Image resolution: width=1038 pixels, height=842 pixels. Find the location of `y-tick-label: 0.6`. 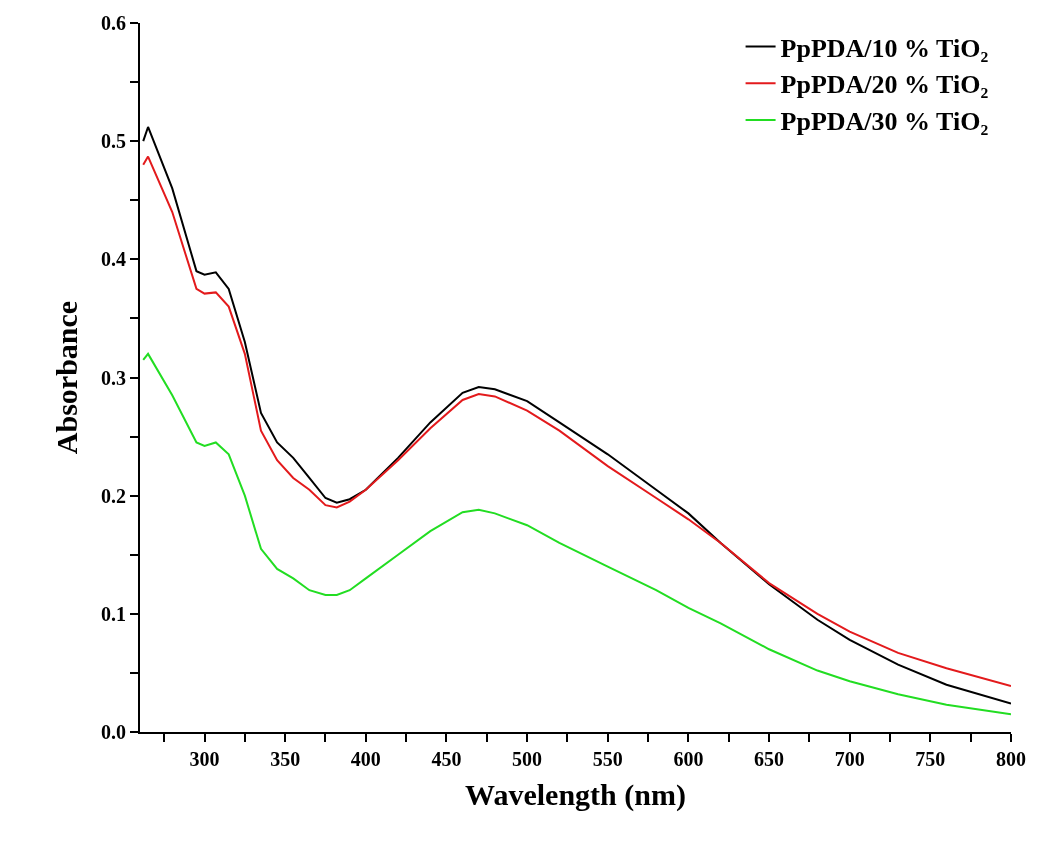

y-tick-label: 0.6 is located at coordinates (113, 23).